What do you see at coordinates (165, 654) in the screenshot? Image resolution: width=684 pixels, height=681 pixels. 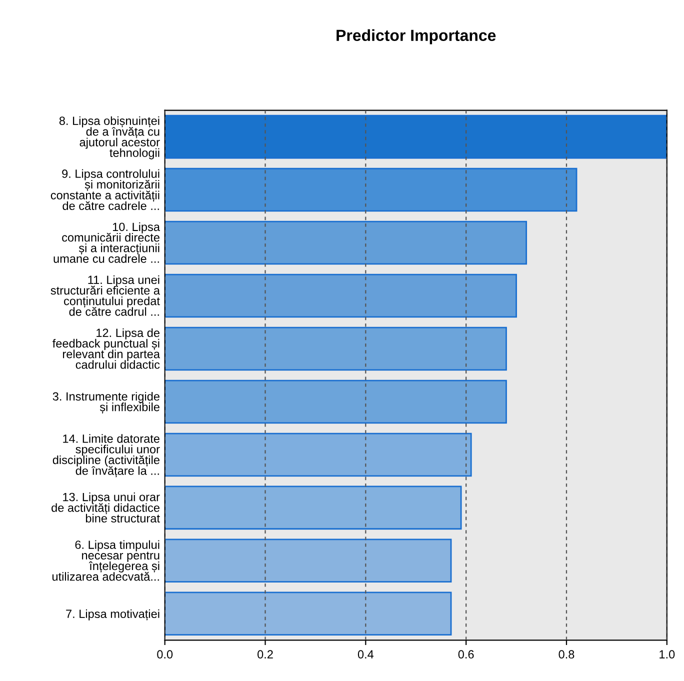 I see `x-tick-label: 0.0` at bounding box center [165, 654].